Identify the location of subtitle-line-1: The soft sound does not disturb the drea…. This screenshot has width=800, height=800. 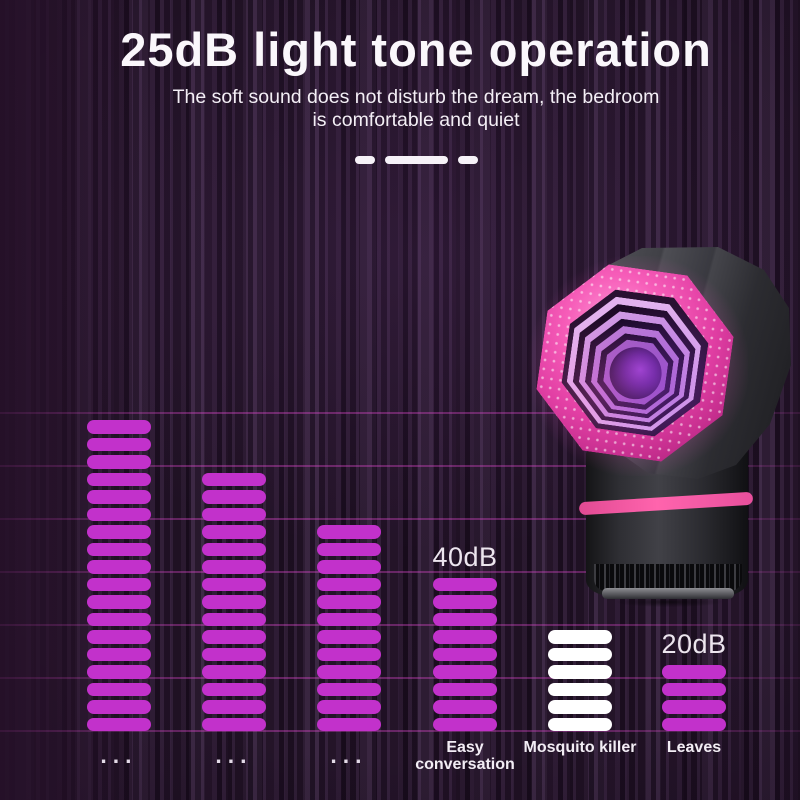
(416, 97).